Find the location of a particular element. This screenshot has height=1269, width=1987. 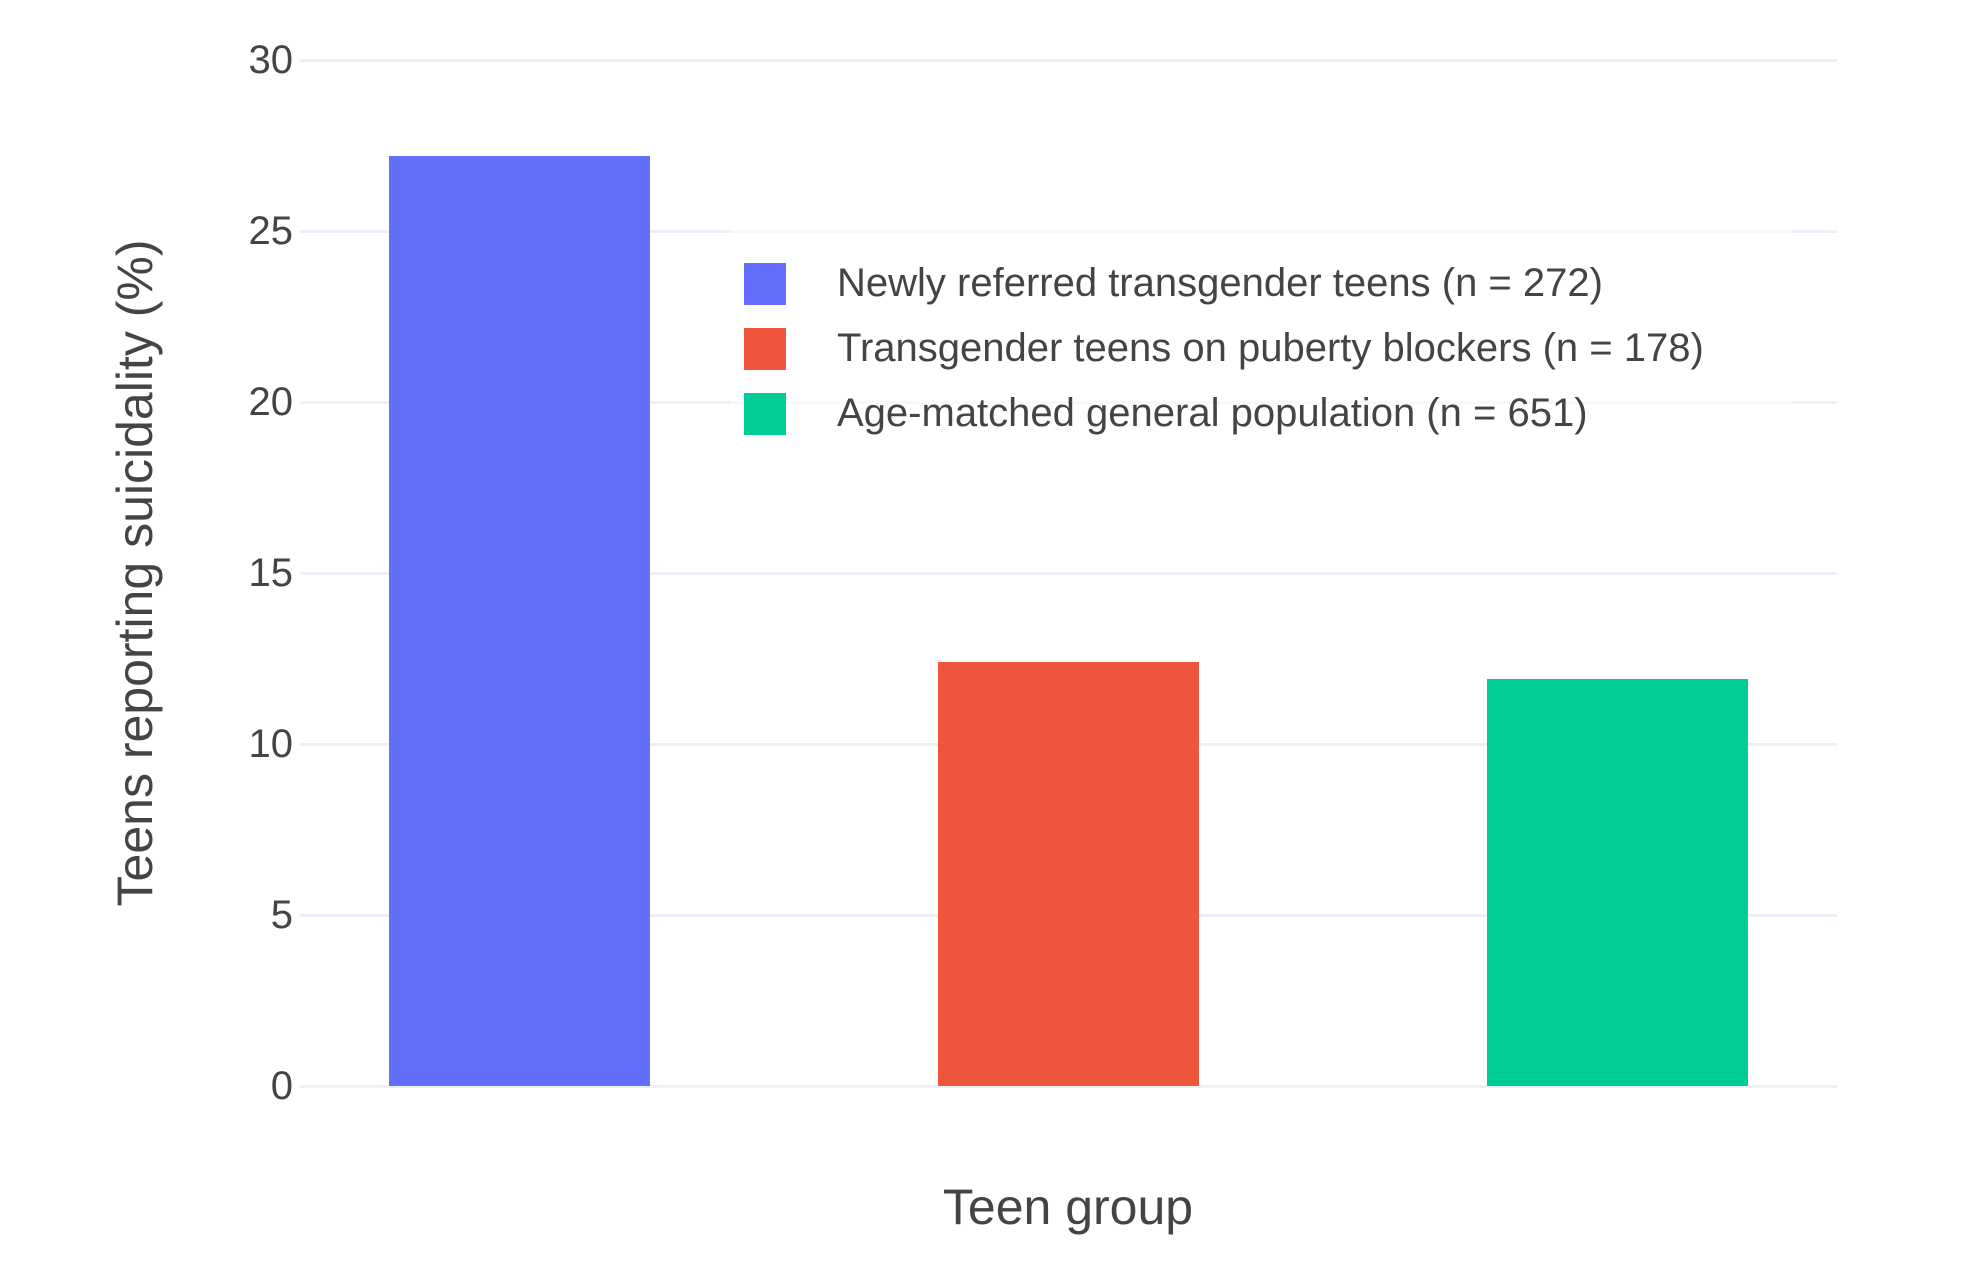

y-tick-label: 25 is located at coordinates (271, 231).